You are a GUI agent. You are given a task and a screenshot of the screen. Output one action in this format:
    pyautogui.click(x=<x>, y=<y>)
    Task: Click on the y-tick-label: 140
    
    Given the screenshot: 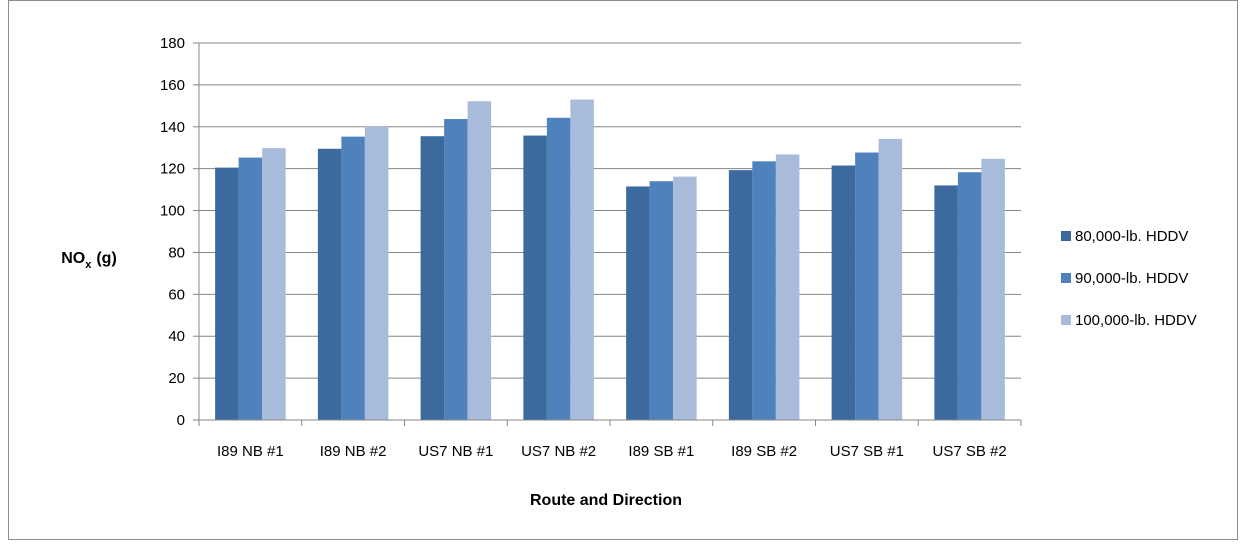 What is the action you would take?
    pyautogui.click(x=172, y=127)
    